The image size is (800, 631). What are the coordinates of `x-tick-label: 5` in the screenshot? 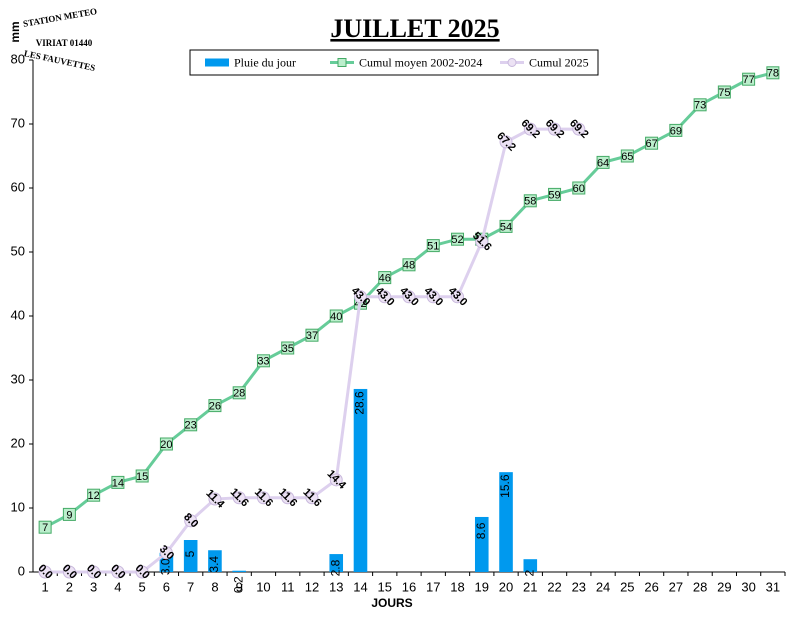 It's located at (142, 586).